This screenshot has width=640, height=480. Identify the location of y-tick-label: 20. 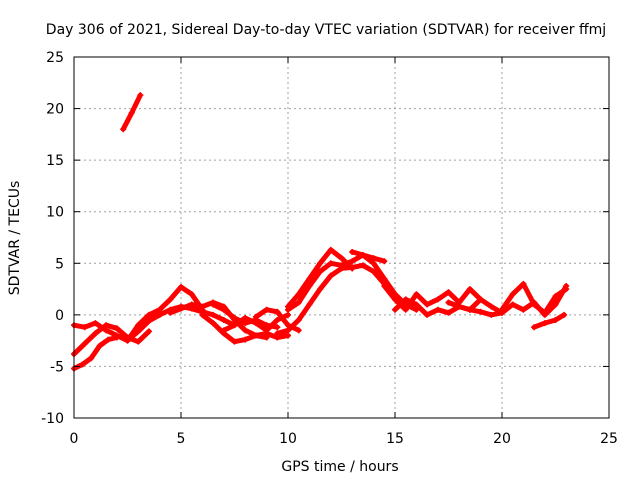
(55, 110).